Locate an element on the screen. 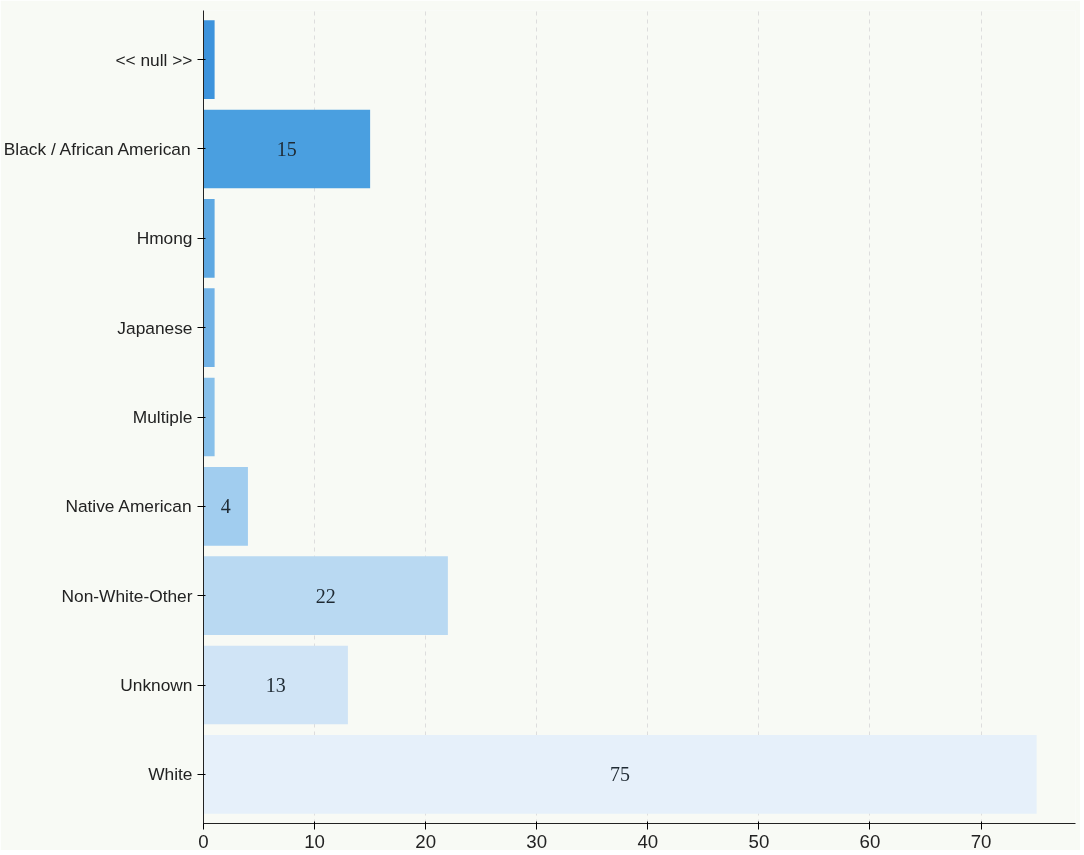  y-tick-label: Native American is located at coordinates (128, 506).